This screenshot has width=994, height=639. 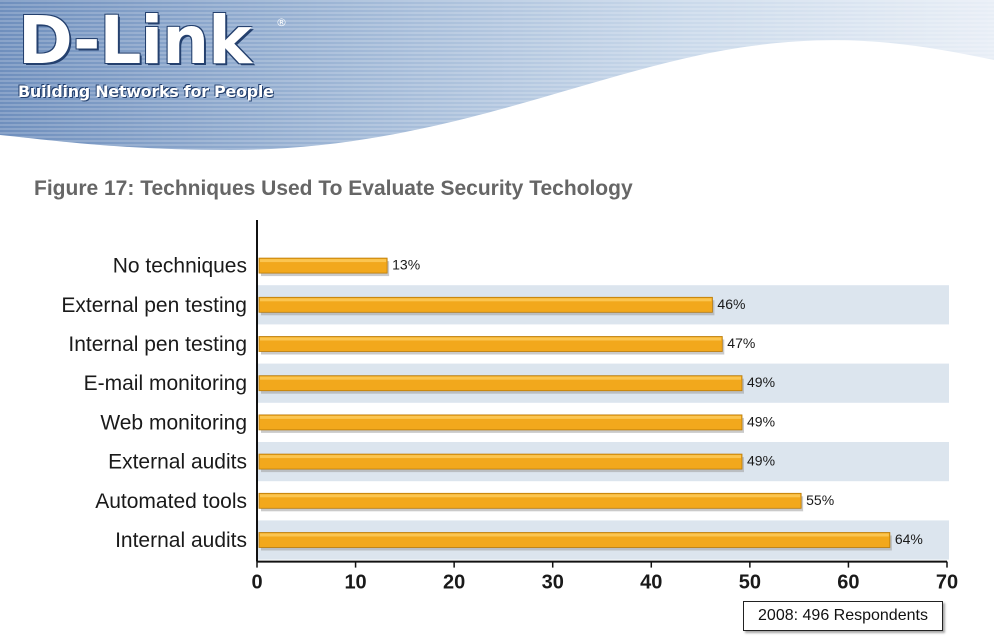 I want to click on value-label: 47%, so click(x=741, y=343).